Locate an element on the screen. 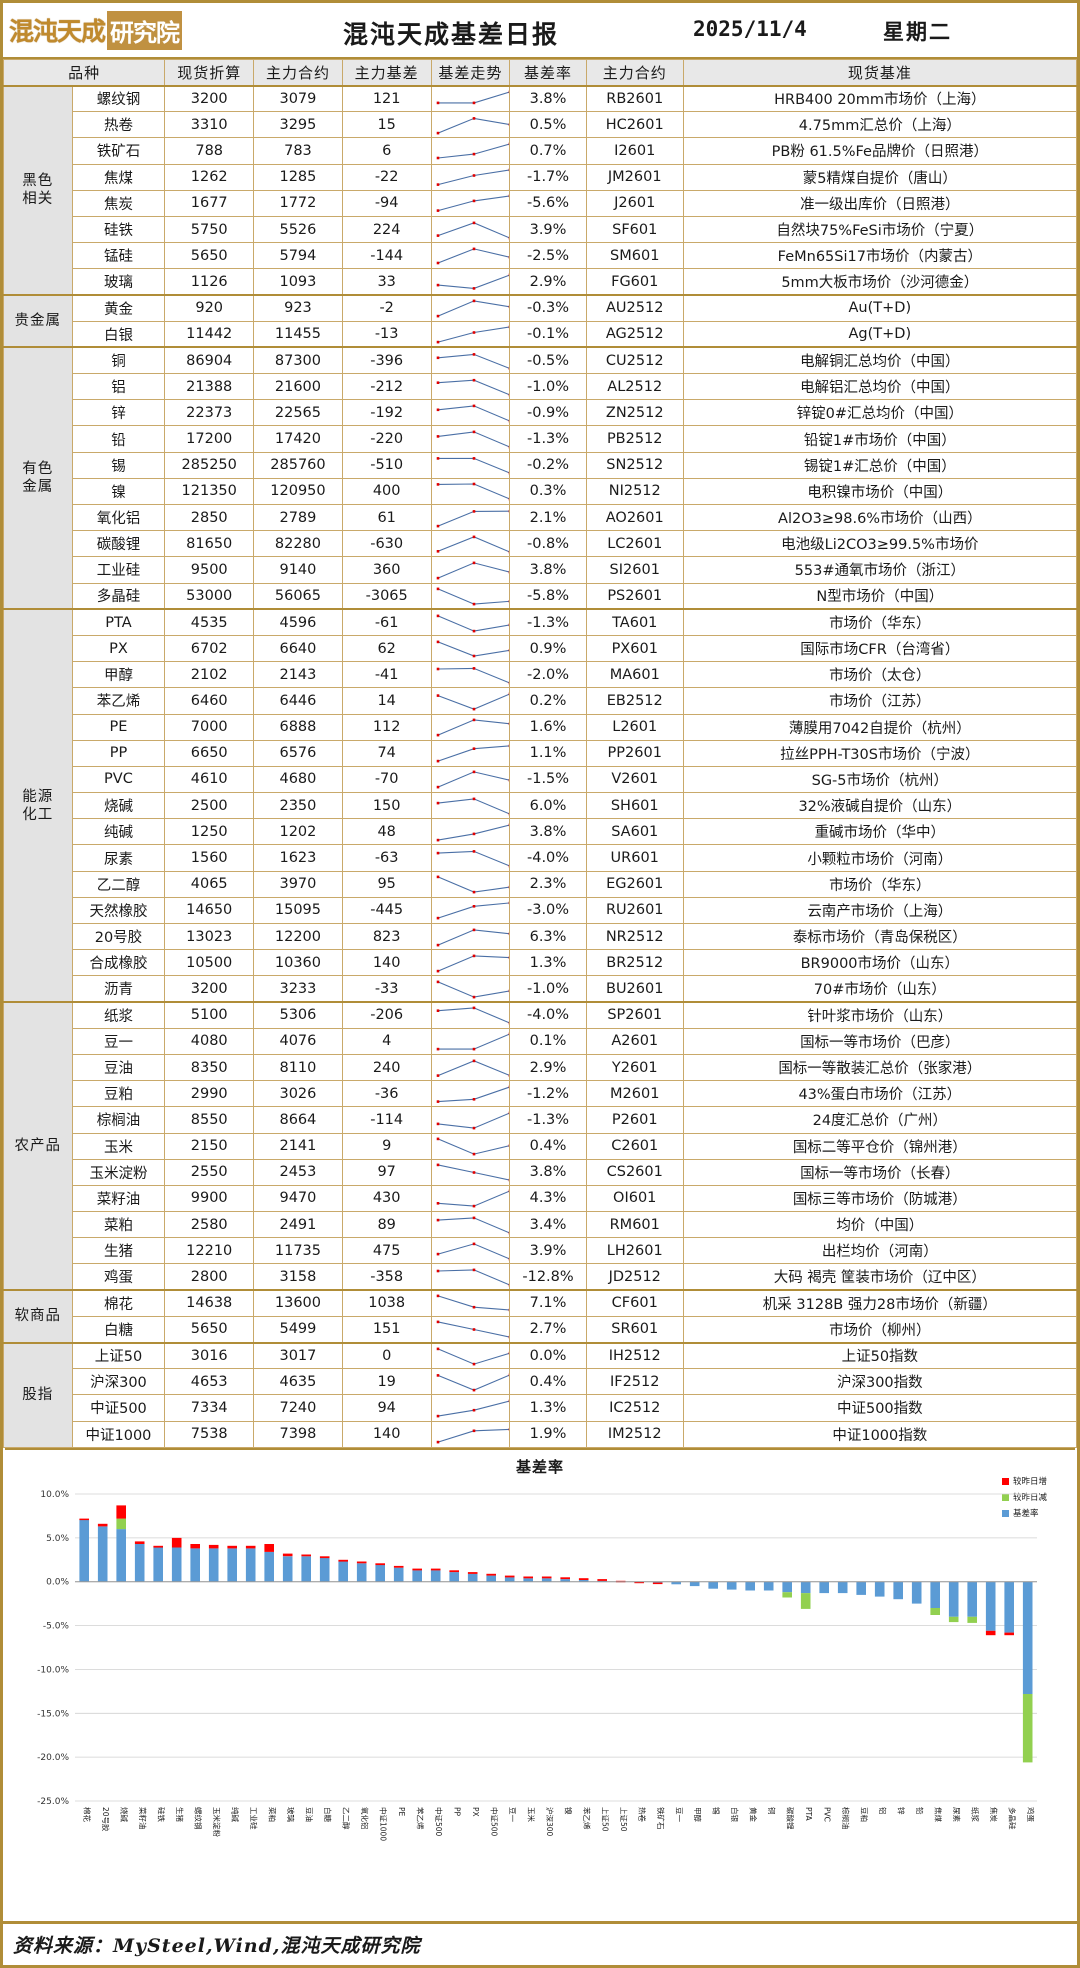  main-basis: 89 is located at coordinates (386, 1225).